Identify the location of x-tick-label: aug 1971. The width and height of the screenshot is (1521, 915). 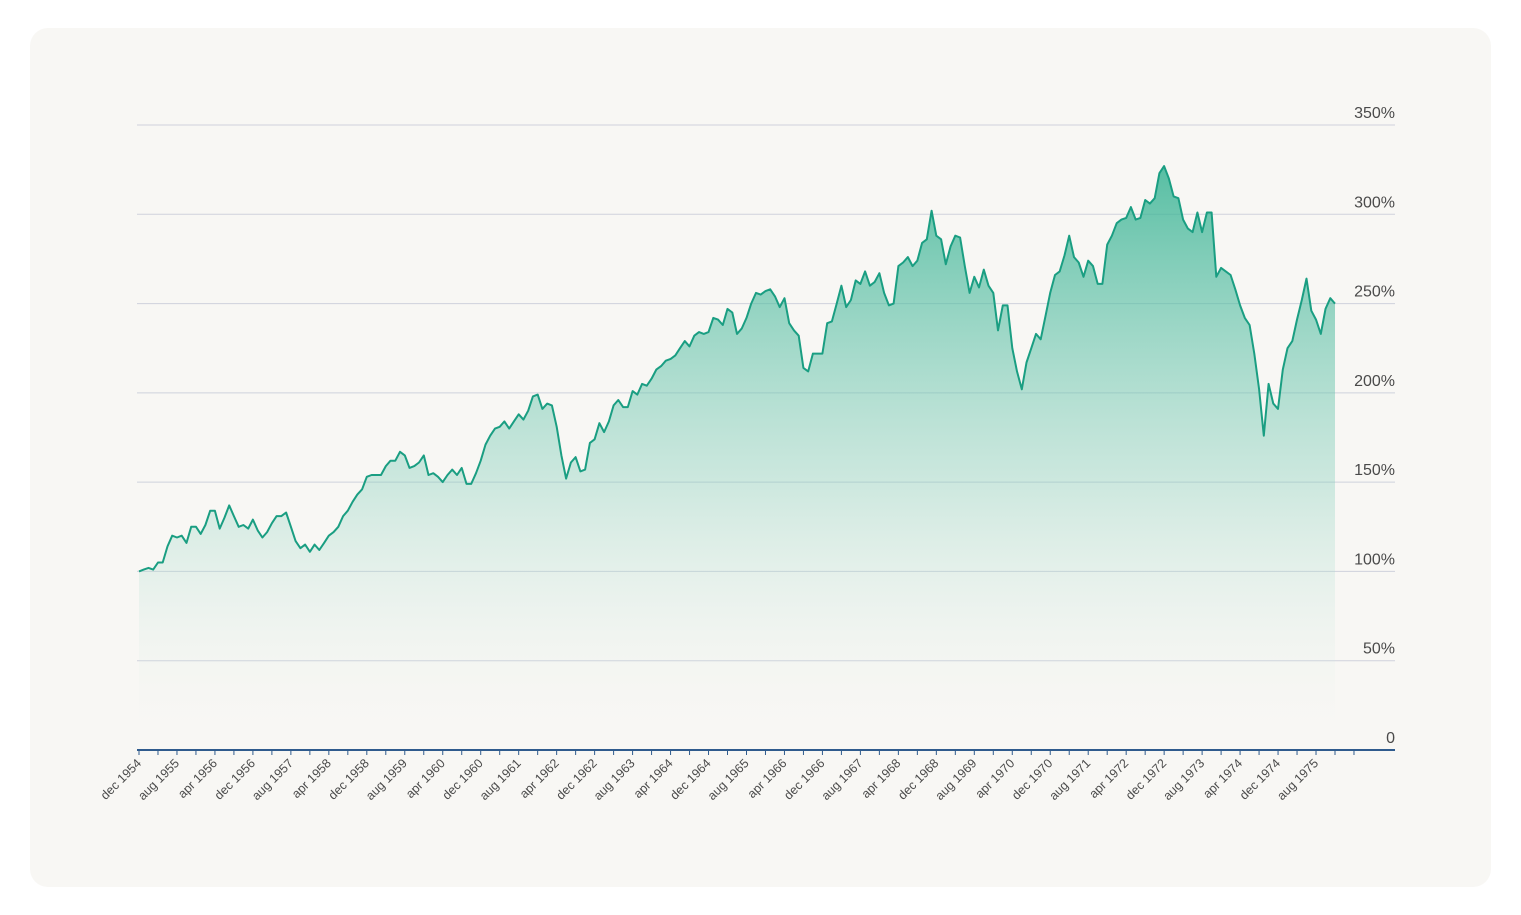
(1070, 779).